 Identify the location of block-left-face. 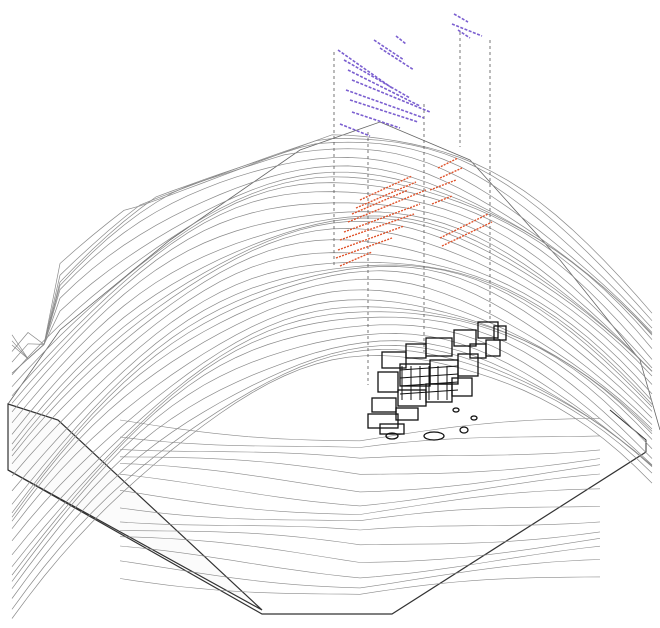
(135, 507).